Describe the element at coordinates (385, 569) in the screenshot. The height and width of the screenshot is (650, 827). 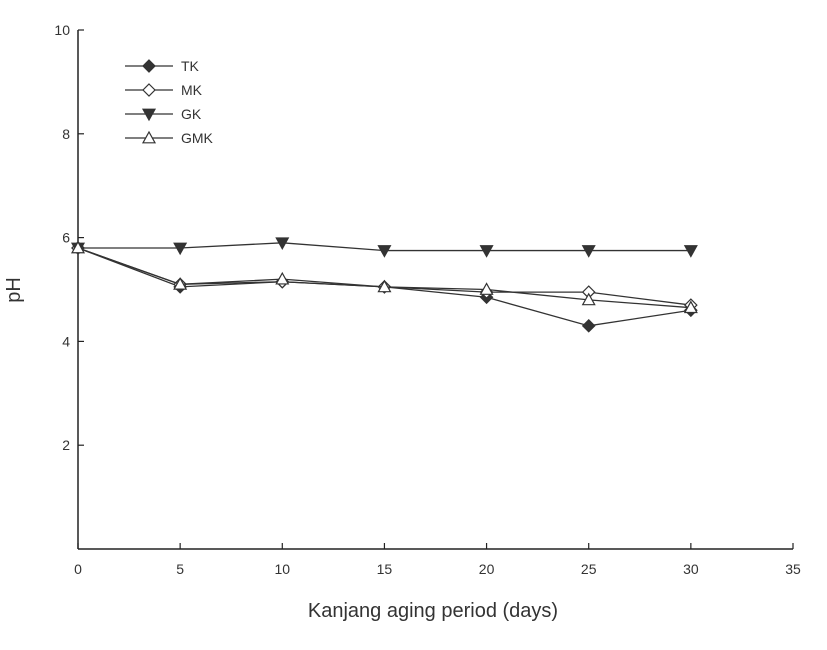
I see `x-tick-label: 15` at that location.